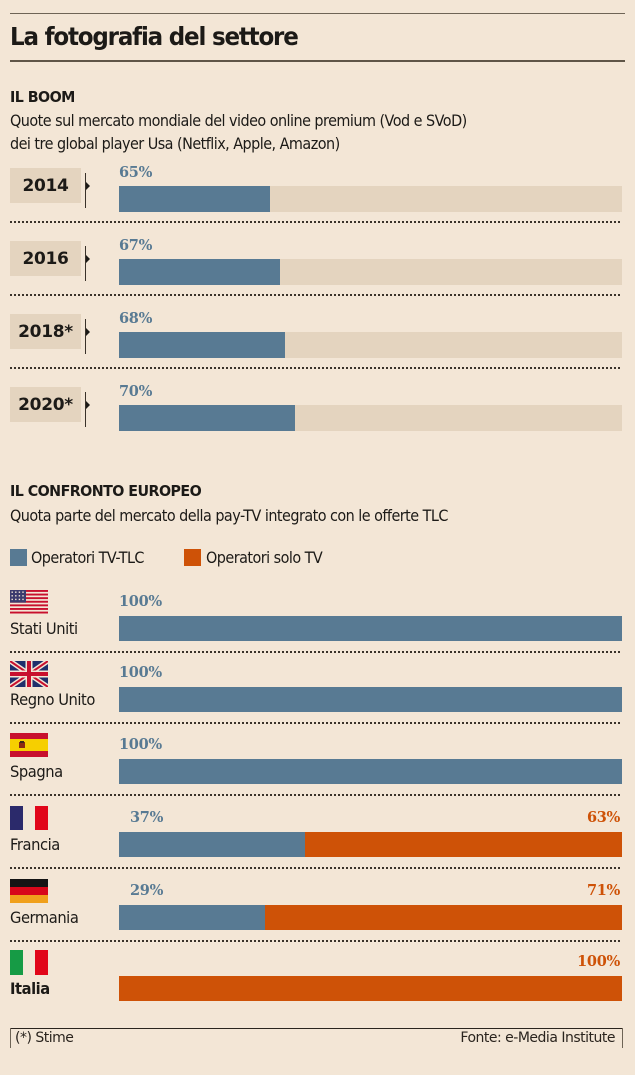 The image size is (635, 1075). What do you see at coordinates (36, 771) in the screenshot?
I see `country-label-spagna: Spagna` at bounding box center [36, 771].